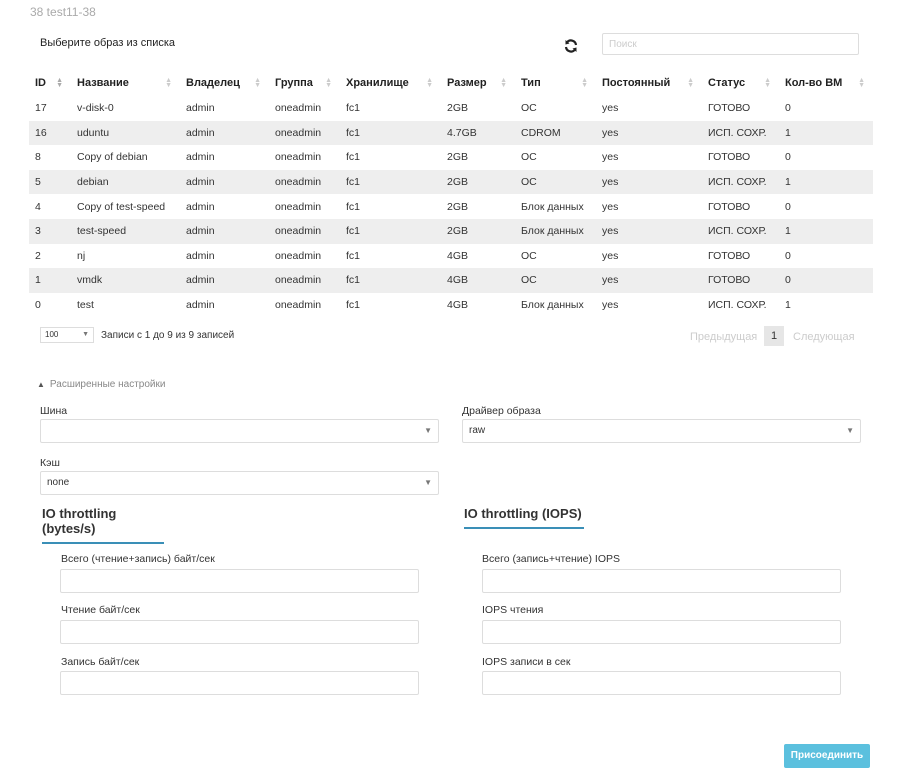 The image size is (900, 774). I want to click on driver-select: raw ▼, so click(661, 431).